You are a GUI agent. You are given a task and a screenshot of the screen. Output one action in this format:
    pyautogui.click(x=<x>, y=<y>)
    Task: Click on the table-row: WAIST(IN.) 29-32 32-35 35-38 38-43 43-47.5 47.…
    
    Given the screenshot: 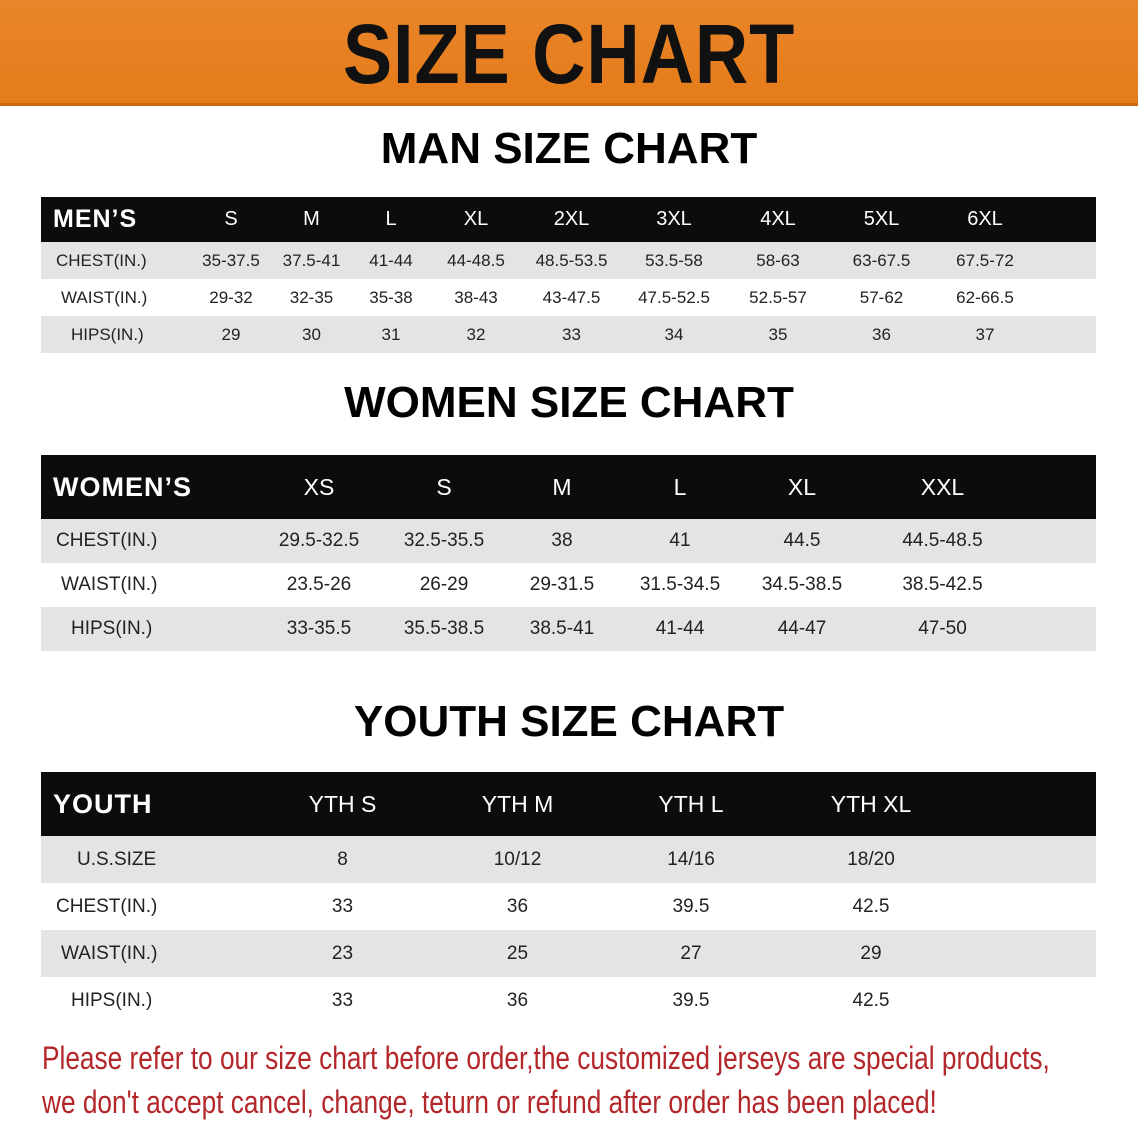 What is the action you would take?
    pyautogui.click(x=568, y=297)
    